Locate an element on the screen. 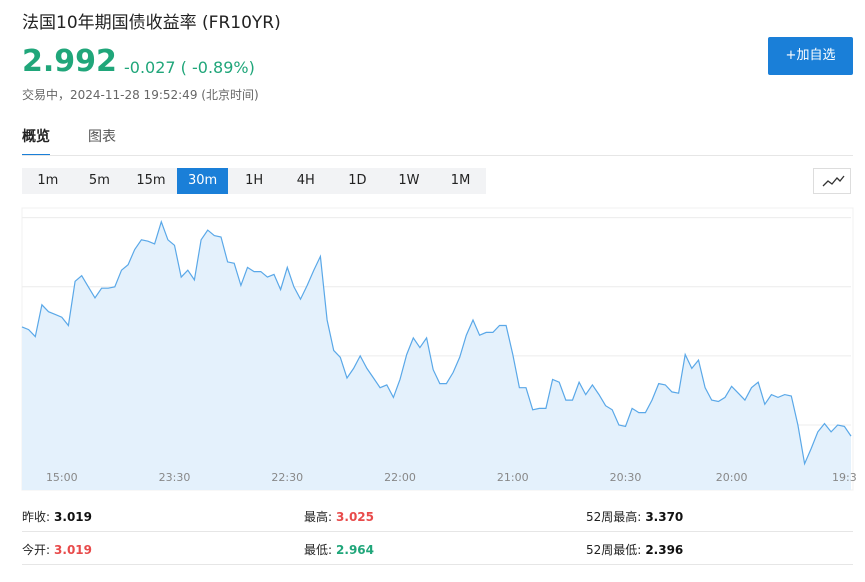 The height and width of the screenshot is (582, 865). stat: 最低: 2.964 is located at coordinates (339, 549).